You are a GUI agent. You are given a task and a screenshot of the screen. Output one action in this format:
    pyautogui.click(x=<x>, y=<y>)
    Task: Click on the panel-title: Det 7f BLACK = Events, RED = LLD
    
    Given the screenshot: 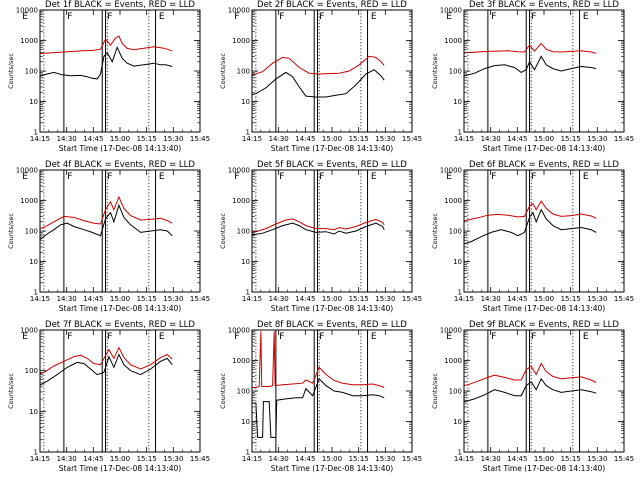 What is the action you would take?
    pyautogui.click(x=120, y=325)
    